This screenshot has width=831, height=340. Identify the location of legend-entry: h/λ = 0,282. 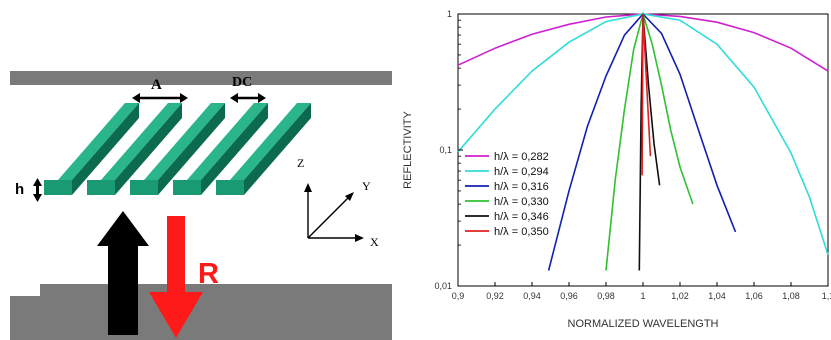
(521, 157).